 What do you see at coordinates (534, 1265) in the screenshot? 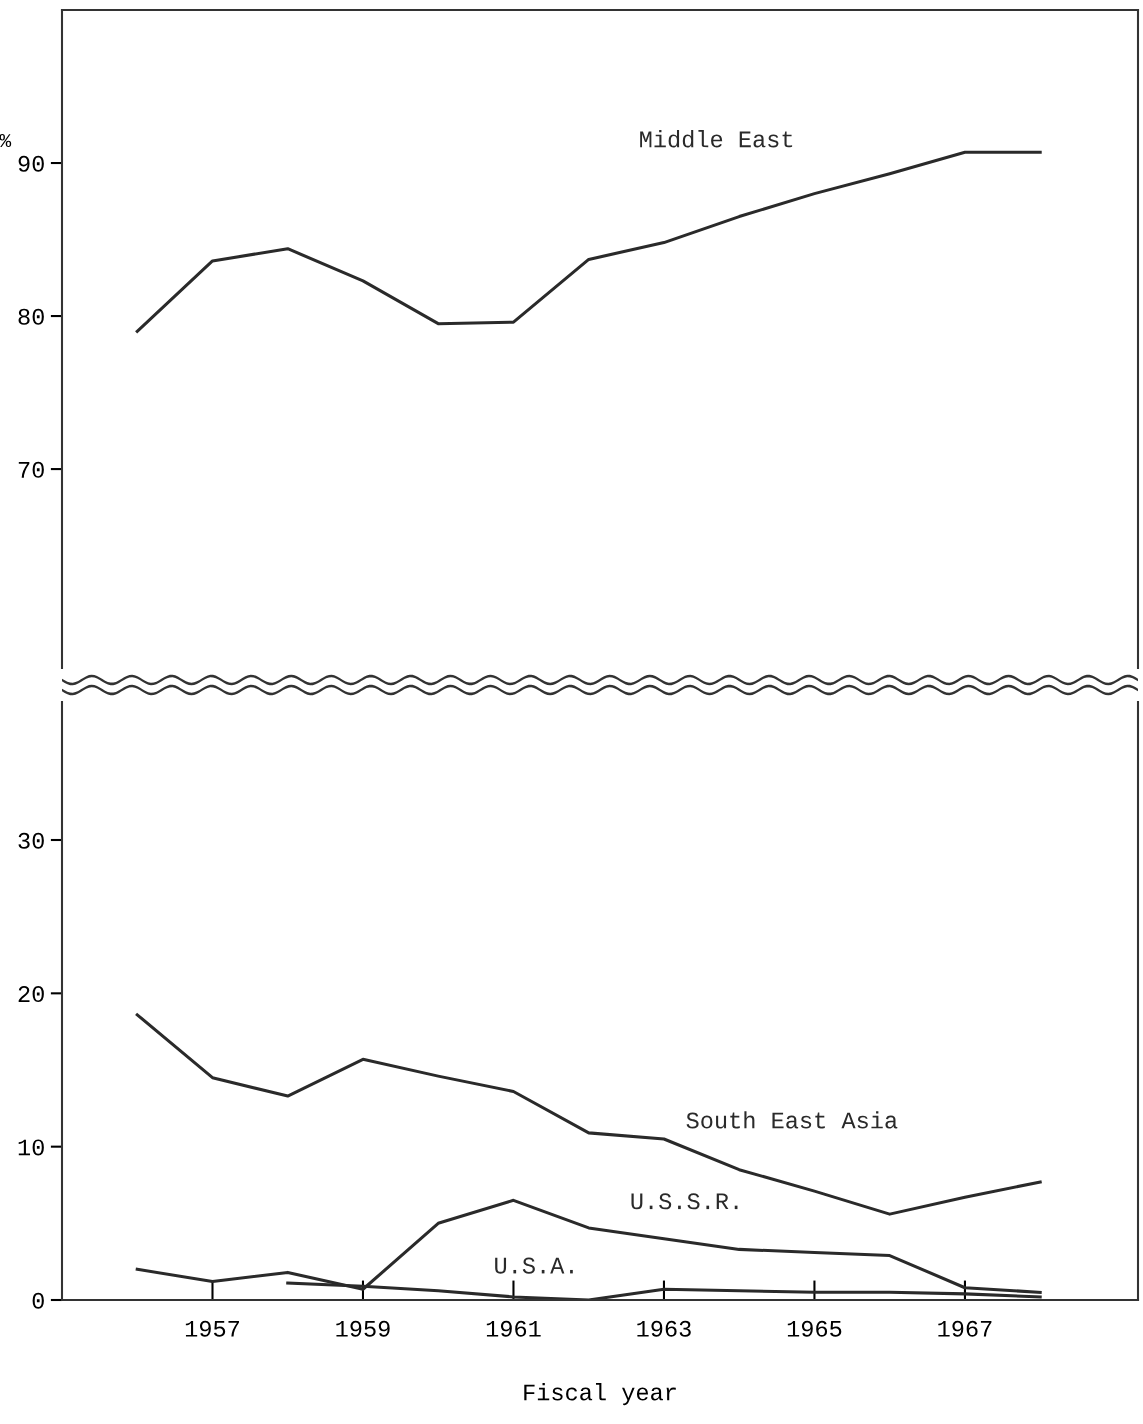
I see `series-label: U.S.A.` at bounding box center [534, 1265].